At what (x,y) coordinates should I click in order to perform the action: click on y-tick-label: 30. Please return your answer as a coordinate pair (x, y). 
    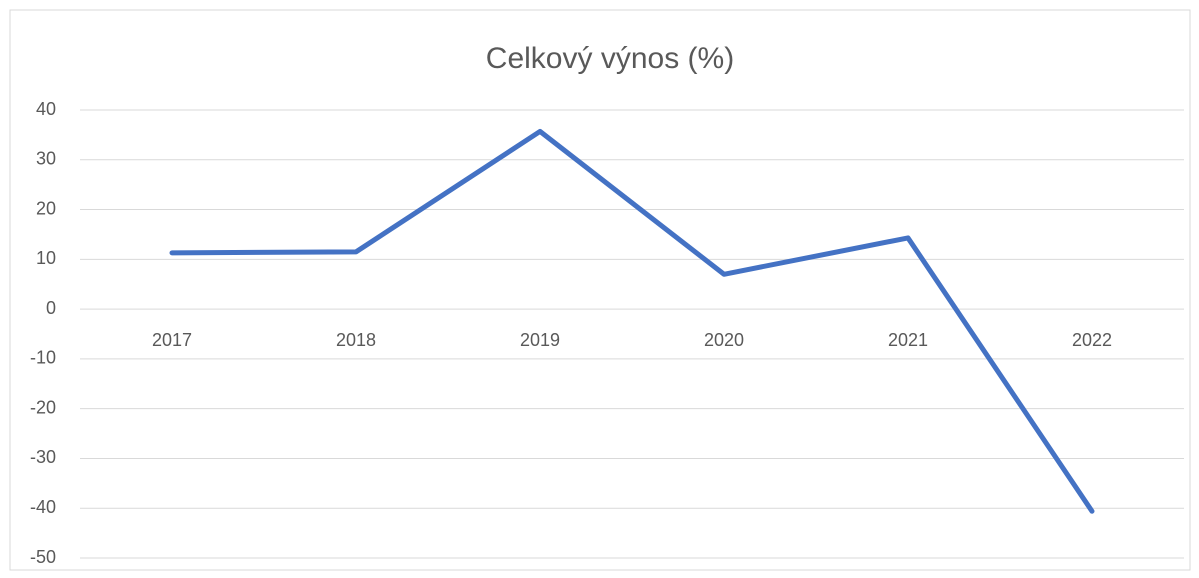
    Looking at the image, I should click on (46, 159).